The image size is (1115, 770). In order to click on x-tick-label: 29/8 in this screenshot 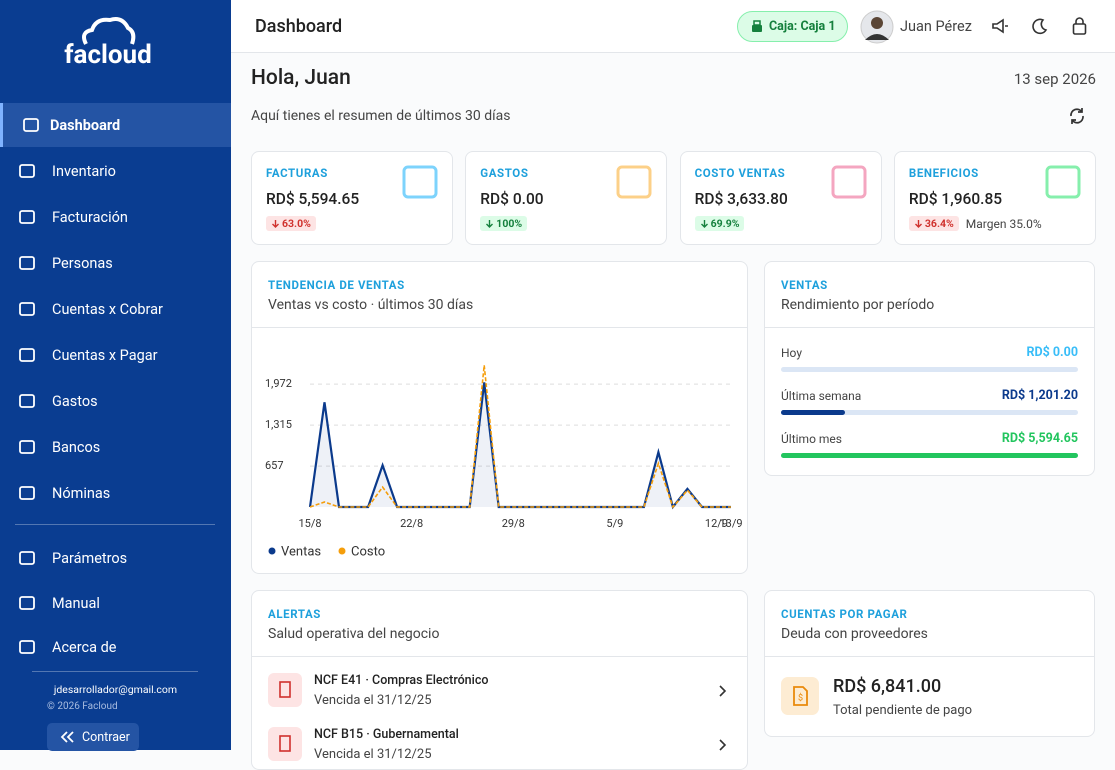, I will do `click(513, 523)`.